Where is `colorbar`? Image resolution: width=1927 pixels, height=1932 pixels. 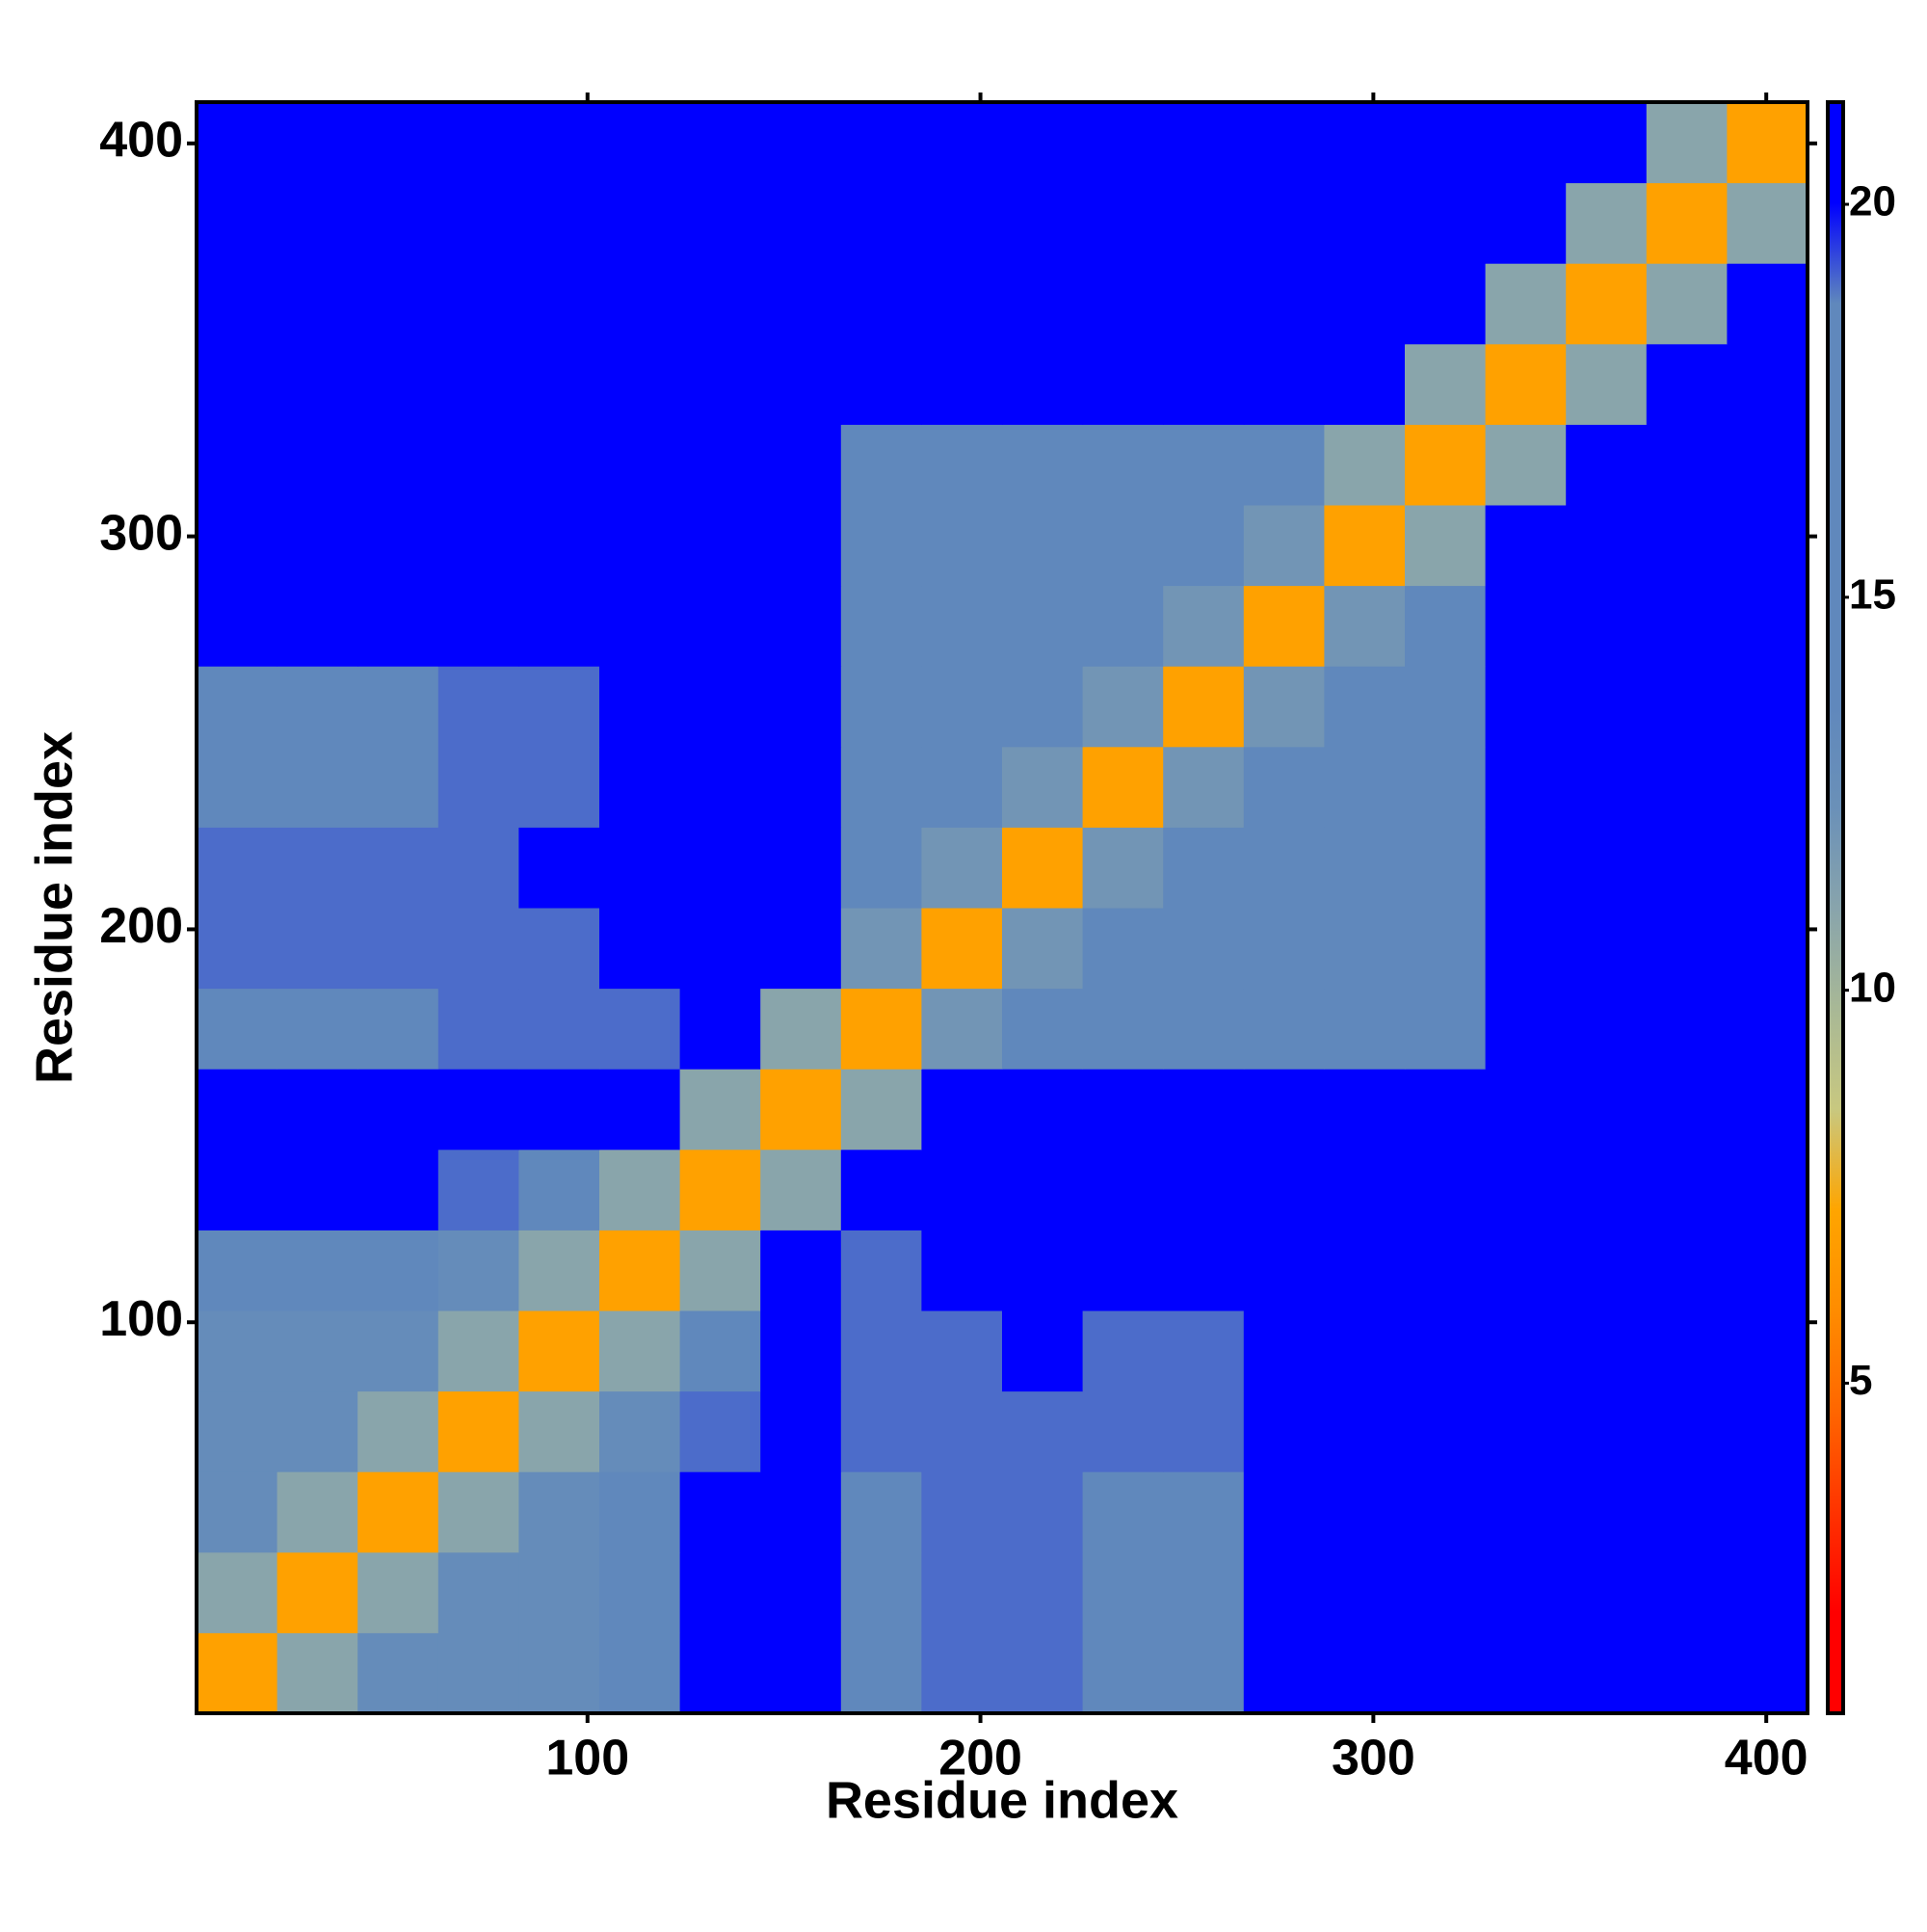 colorbar is located at coordinates (1835, 907).